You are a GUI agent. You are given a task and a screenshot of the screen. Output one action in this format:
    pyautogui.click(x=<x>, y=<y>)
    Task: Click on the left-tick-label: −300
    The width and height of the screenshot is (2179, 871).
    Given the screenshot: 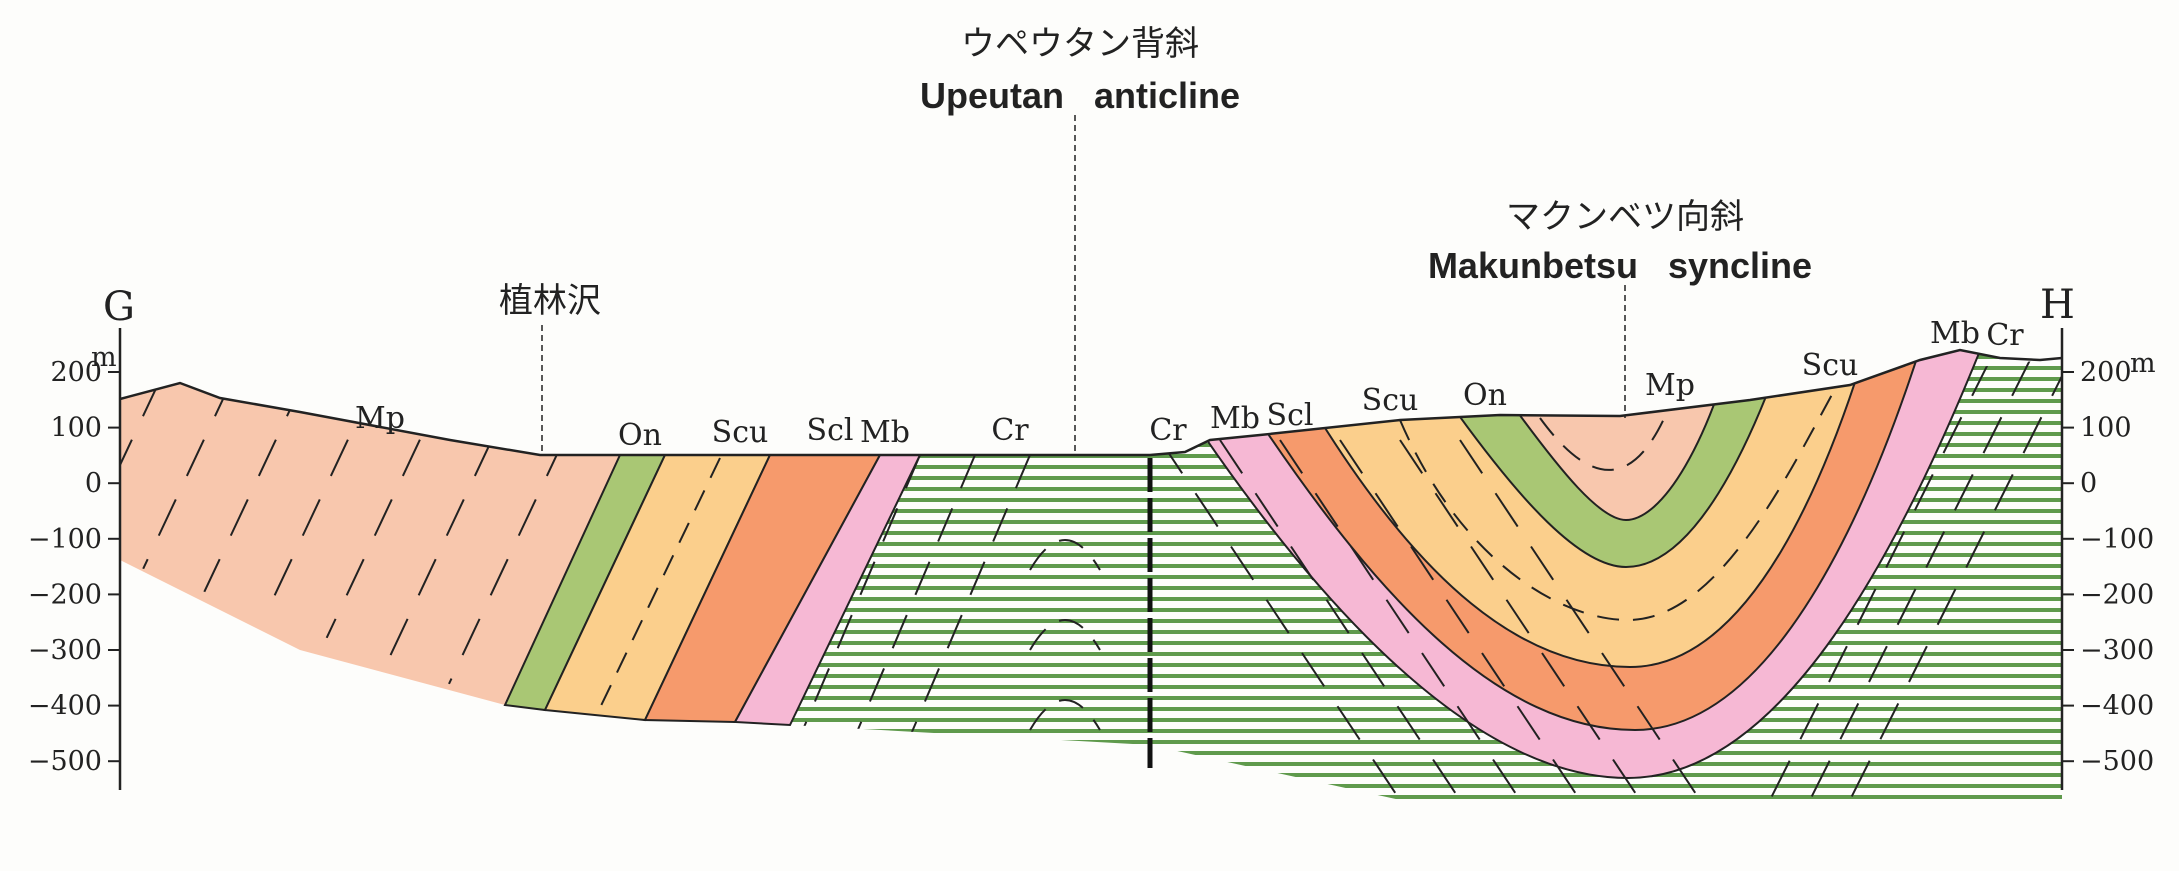 What is the action you would take?
    pyautogui.click(x=65, y=650)
    